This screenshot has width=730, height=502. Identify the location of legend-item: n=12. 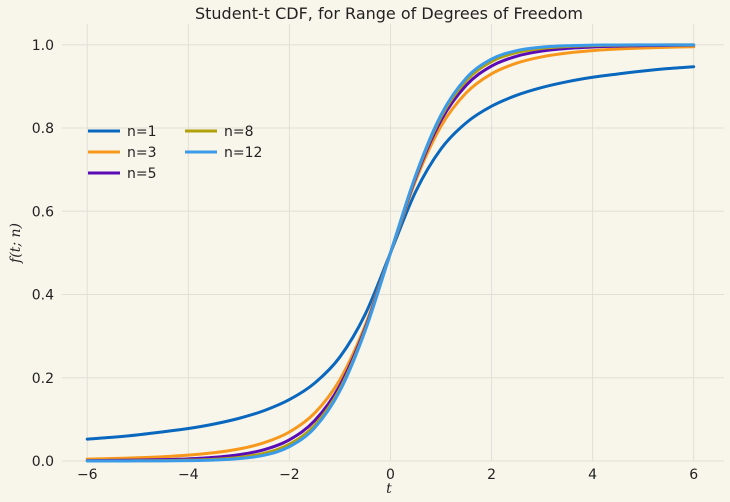
(223, 153).